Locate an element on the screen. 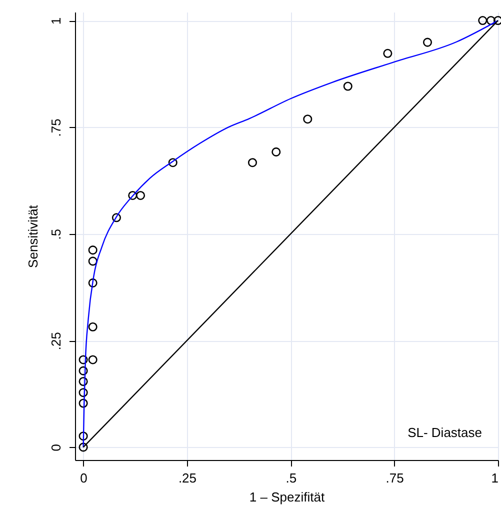 The height and width of the screenshot is (519, 501). x-tick-label: 0 is located at coordinates (84, 478).